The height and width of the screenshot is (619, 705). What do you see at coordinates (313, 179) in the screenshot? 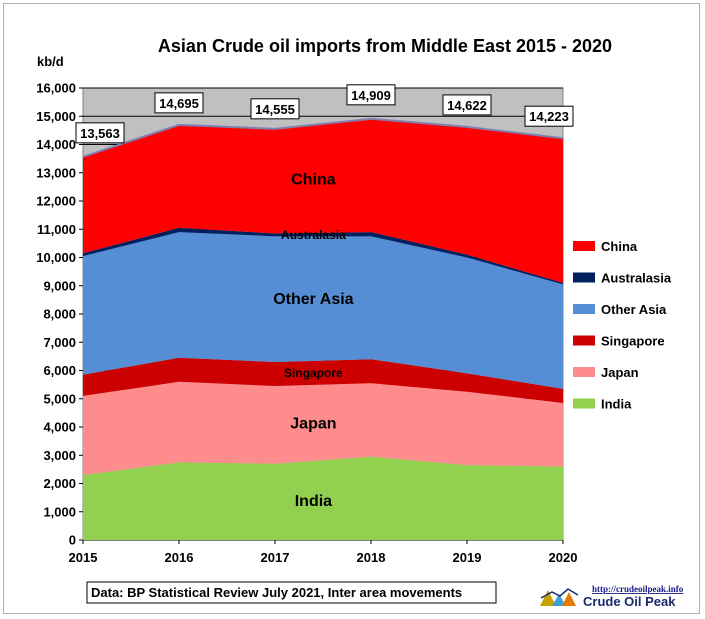
I see `area-label: China` at bounding box center [313, 179].